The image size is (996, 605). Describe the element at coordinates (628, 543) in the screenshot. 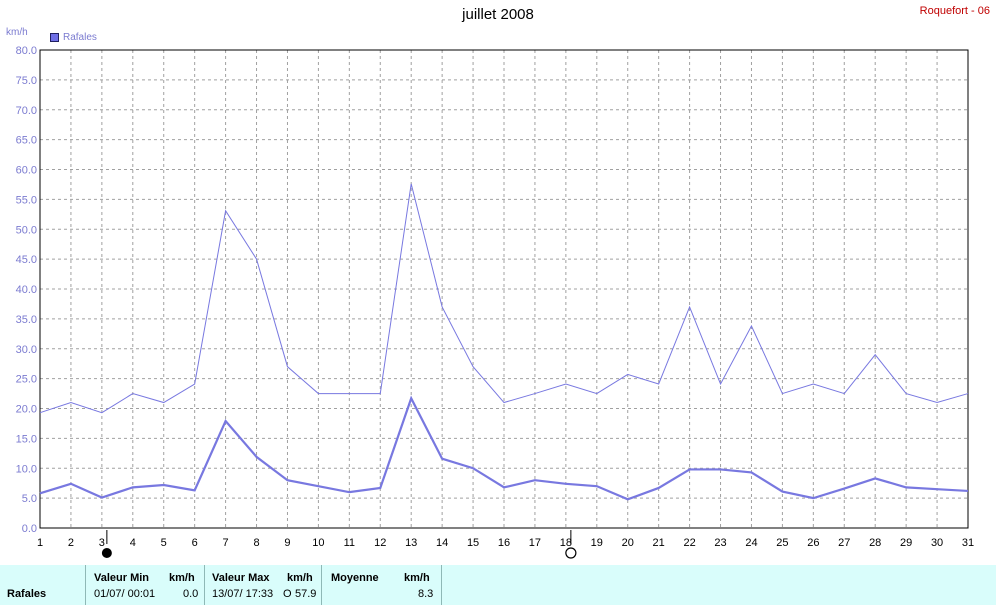

I see `x-tick-label: 20` at that location.